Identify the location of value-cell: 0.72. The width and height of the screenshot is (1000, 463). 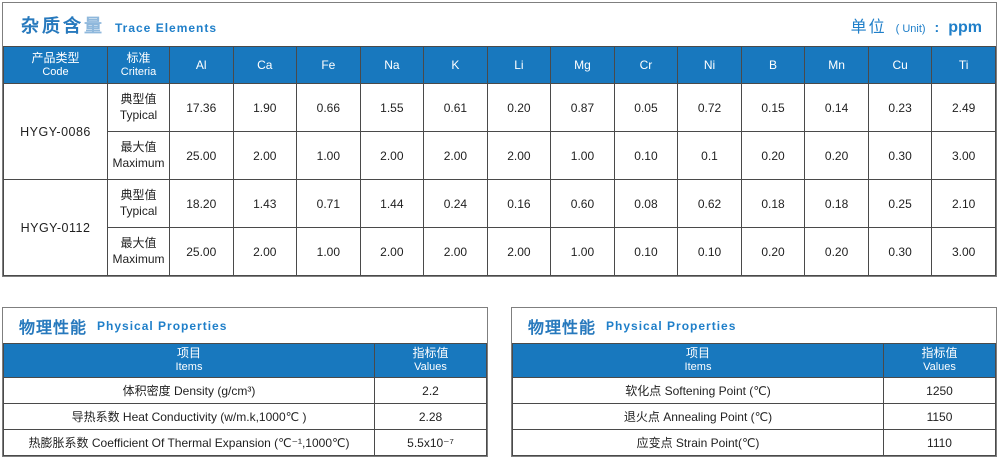
(709, 107).